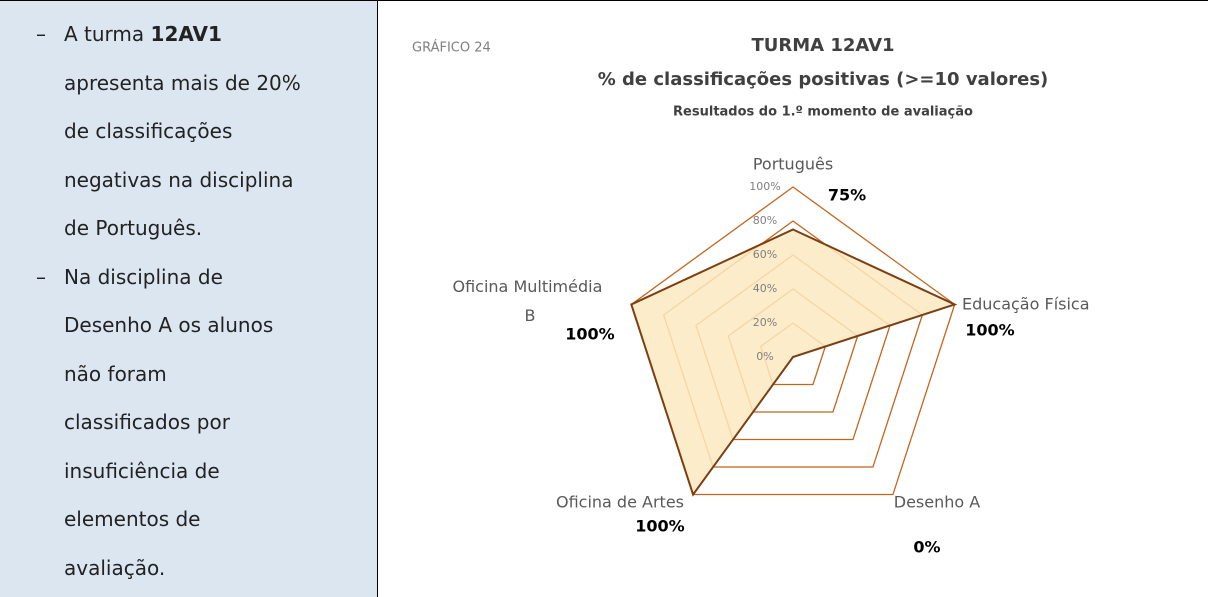 The width and height of the screenshot is (1208, 597). What do you see at coordinates (793, 164) in the screenshot?
I see `category-label: Português` at bounding box center [793, 164].